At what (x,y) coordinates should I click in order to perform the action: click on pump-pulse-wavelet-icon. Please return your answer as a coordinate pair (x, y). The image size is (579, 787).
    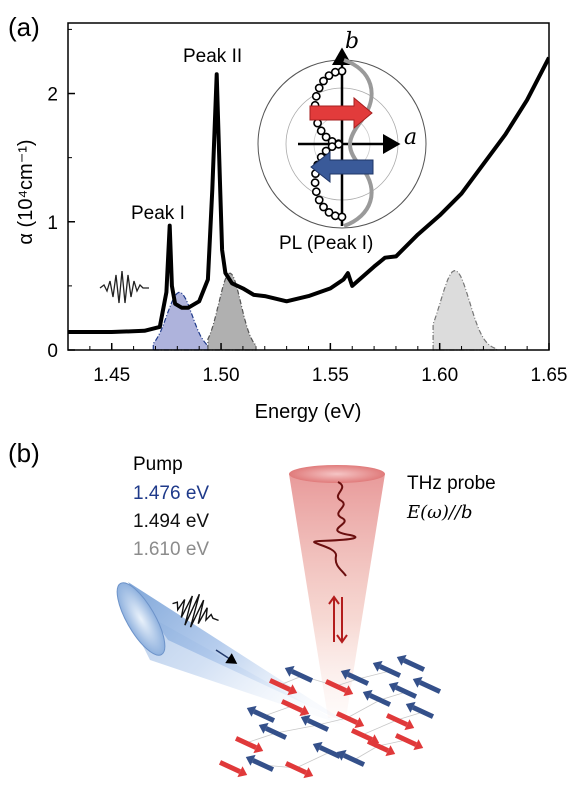
    Looking at the image, I should click on (124, 287).